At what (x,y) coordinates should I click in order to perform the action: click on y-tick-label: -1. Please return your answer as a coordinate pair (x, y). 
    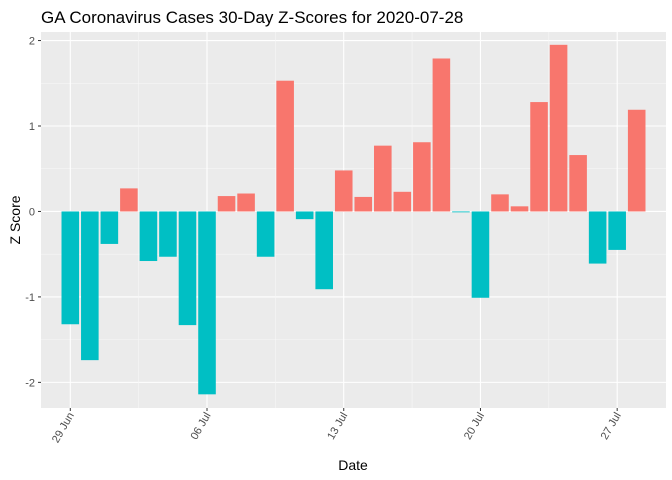
    Looking at the image, I should click on (30, 298).